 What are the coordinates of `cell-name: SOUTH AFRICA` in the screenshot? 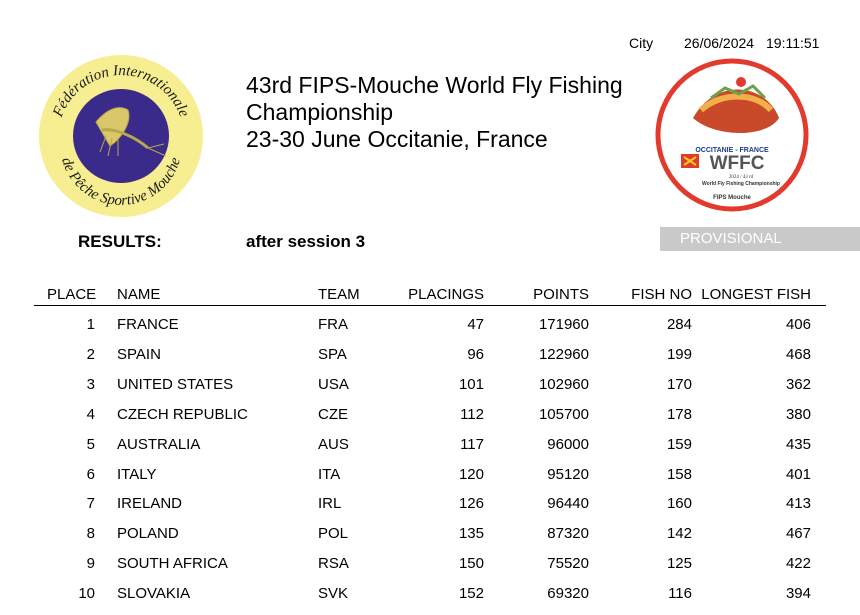 It's located at (172, 564).